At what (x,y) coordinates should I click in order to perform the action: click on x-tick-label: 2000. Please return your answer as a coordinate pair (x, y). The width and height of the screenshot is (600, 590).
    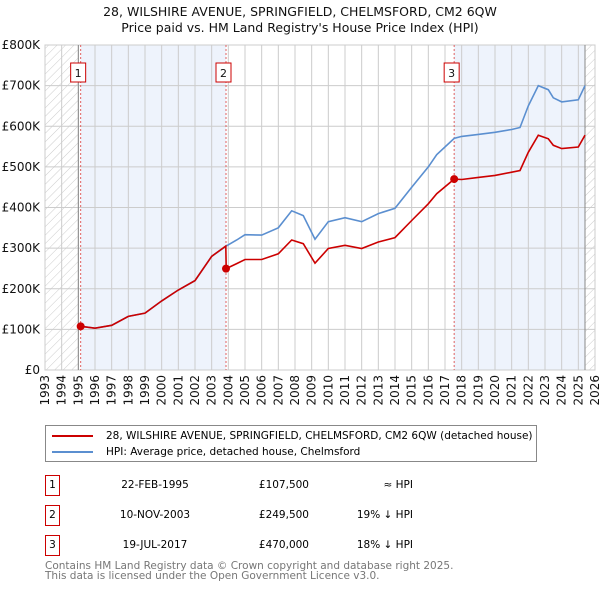
    Looking at the image, I should click on (162, 390).